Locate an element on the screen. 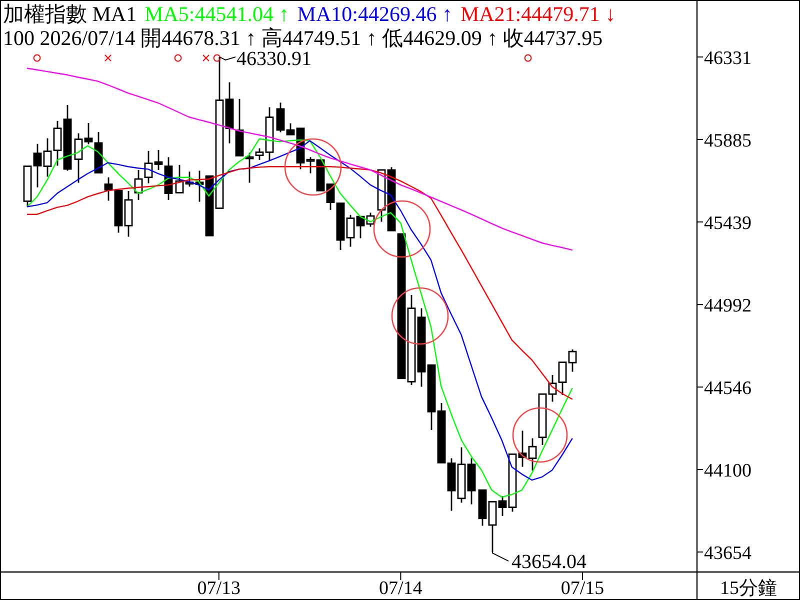 This screenshot has height=600, width=800. x-tick-label: 07/14 is located at coordinates (401, 588).